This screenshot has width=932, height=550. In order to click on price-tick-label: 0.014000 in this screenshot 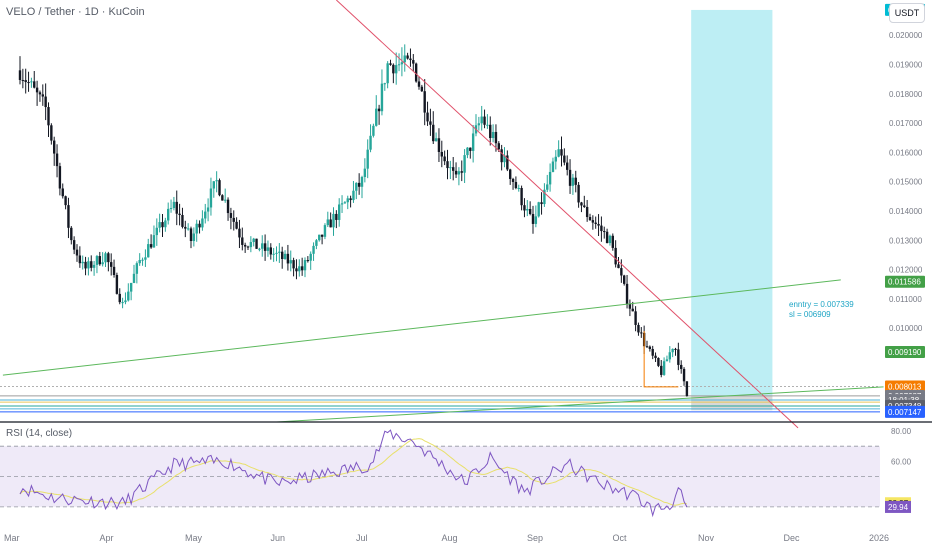, I will do `click(906, 211)`.